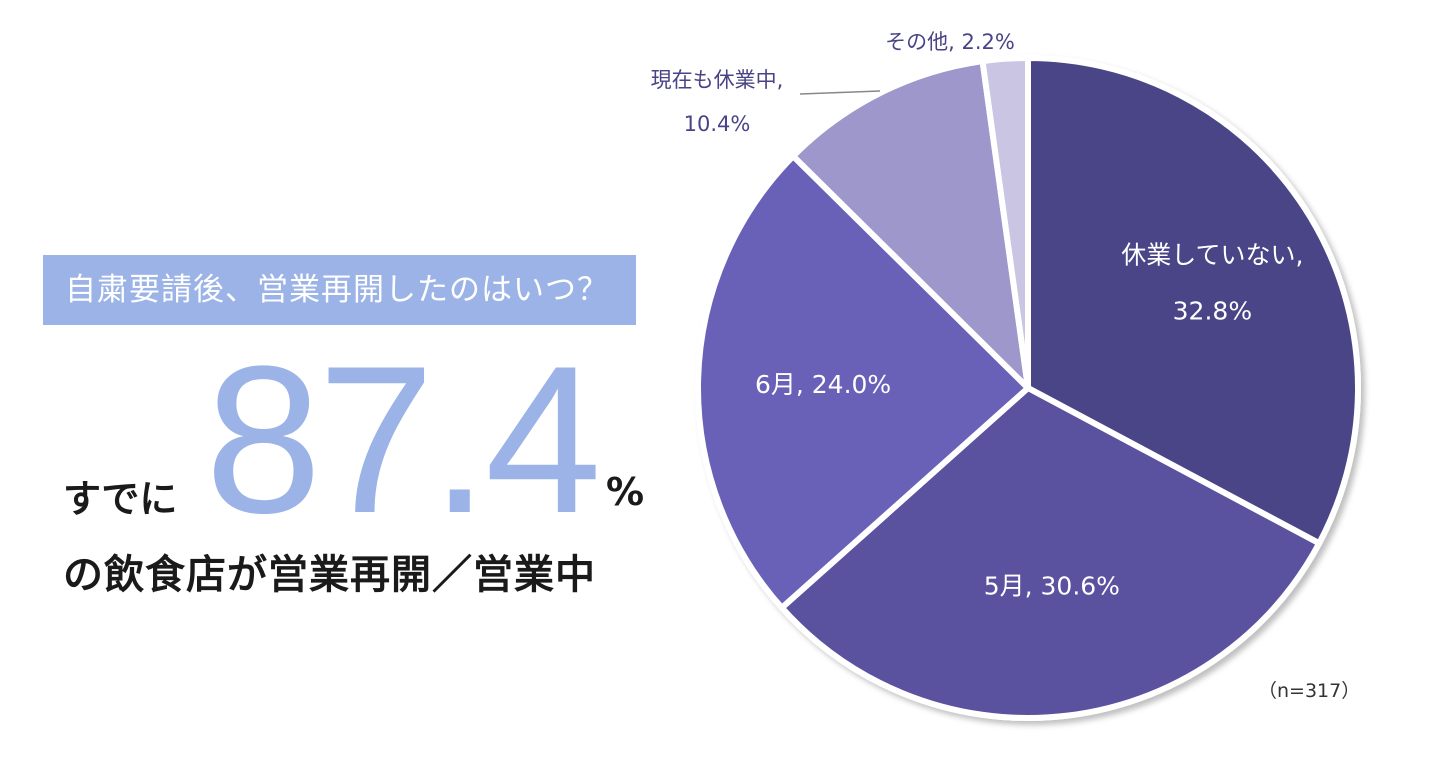 This screenshot has width=1440, height=772. What do you see at coordinates (1309, 691) in the screenshot?
I see `sample-size-note: （n=317）` at bounding box center [1309, 691].